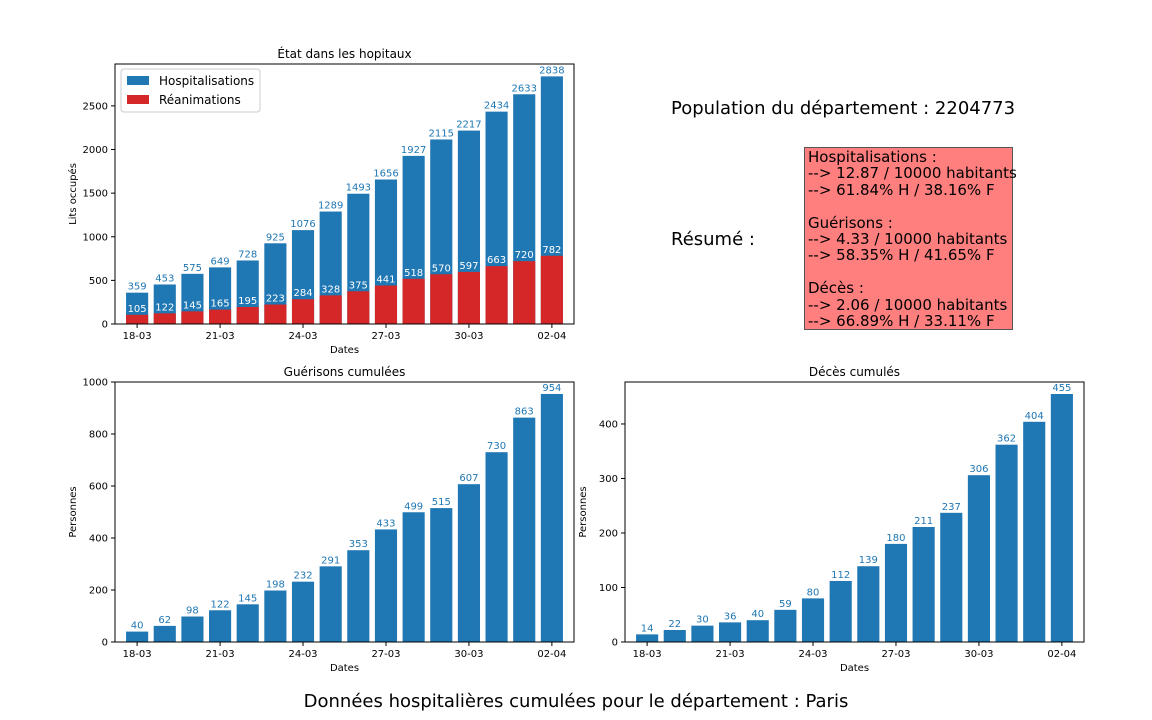 The height and width of the screenshot is (720, 1152). What do you see at coordinates (385, 523) in the screenshot?
I see `data-label: 433` at bounding box center [385, 523].